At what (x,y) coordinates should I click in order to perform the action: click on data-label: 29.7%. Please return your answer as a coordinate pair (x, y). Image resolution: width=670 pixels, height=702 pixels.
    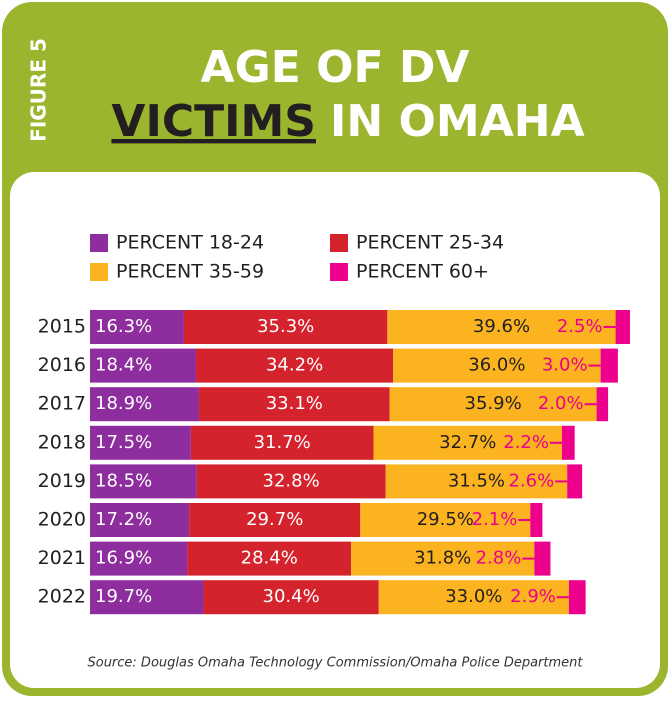
    Looking at the image, I should click on (274, 519).